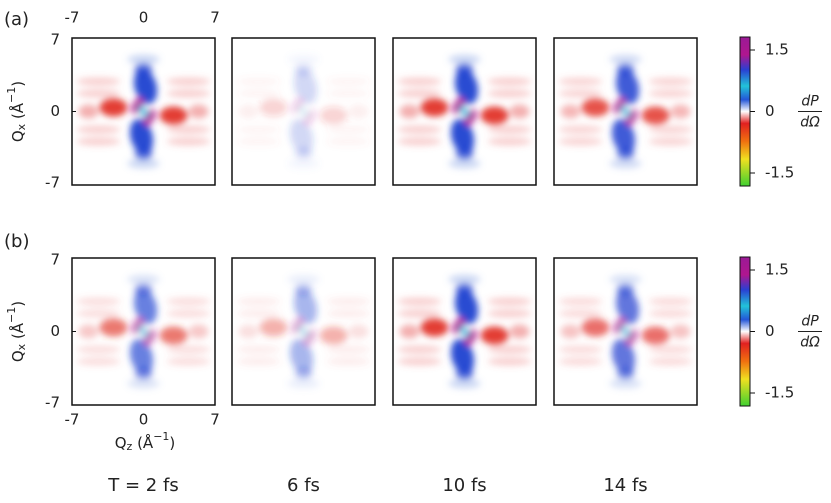 This screenshot has height=503, width=831. What do you see at coordinates (55, 331) in the screenshot?
I see `y-tick-label: 0` at bounding box center [55, 331].